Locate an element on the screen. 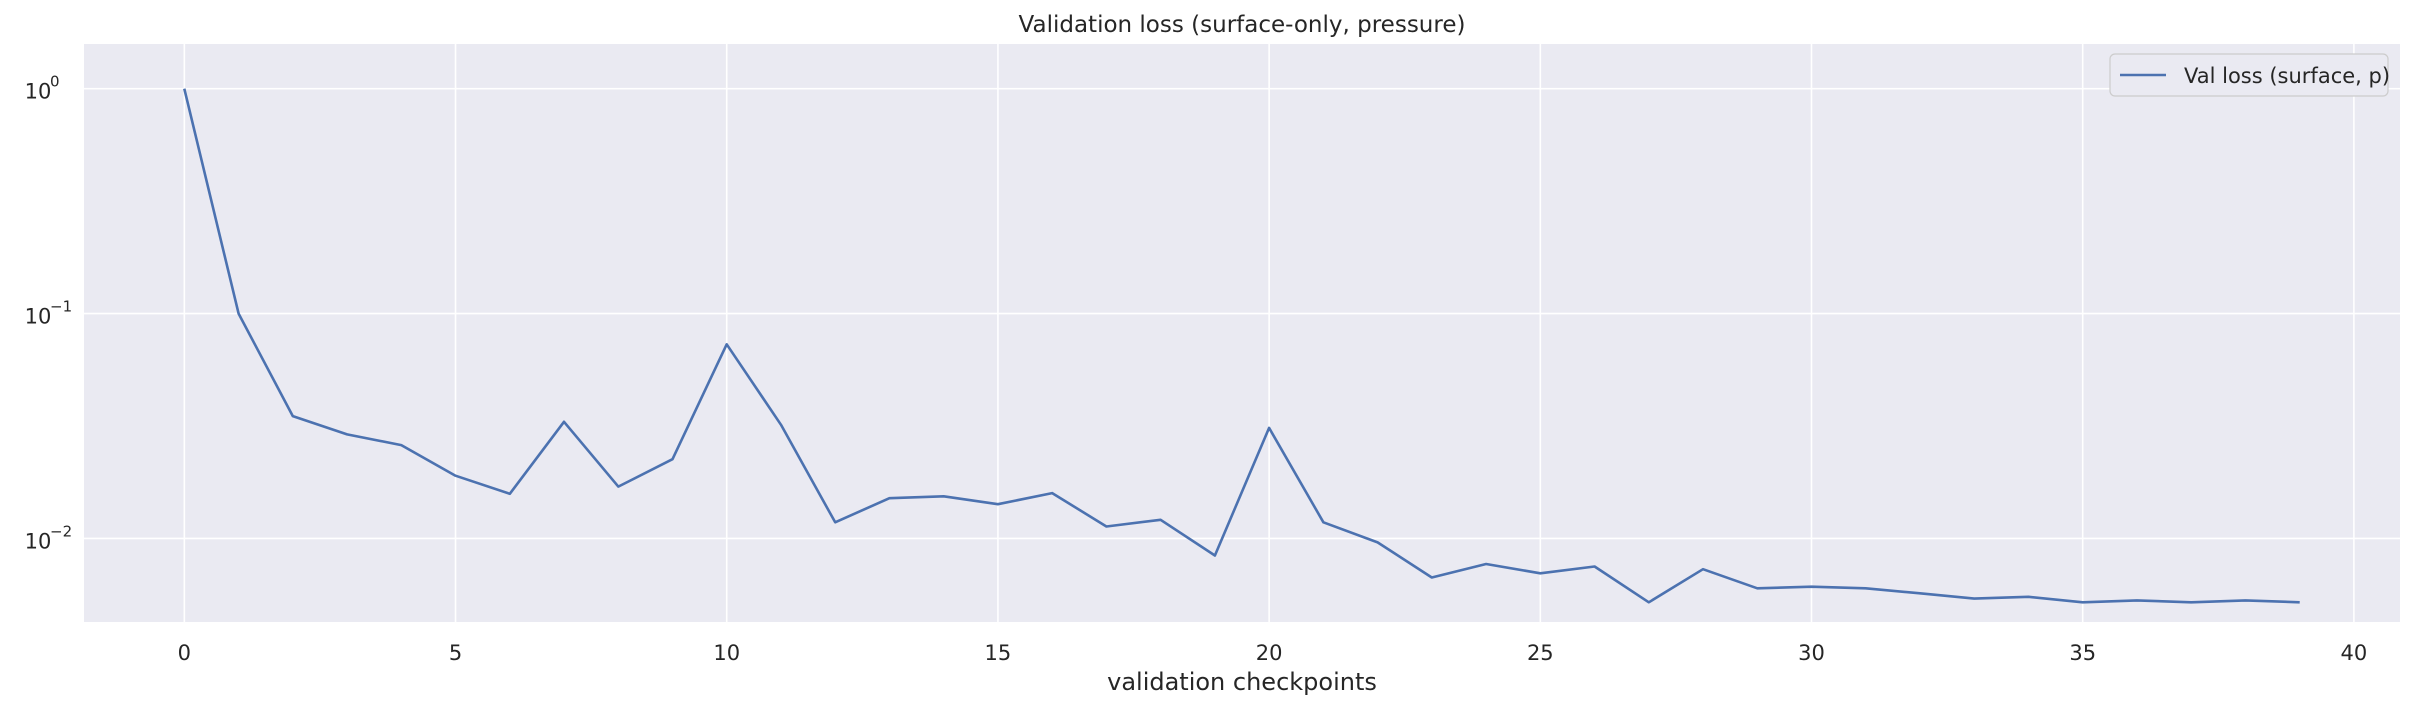 The width and height of the screenshot is (2420, 709). x-tick-label: 0 is located at coordinates (184, 653).